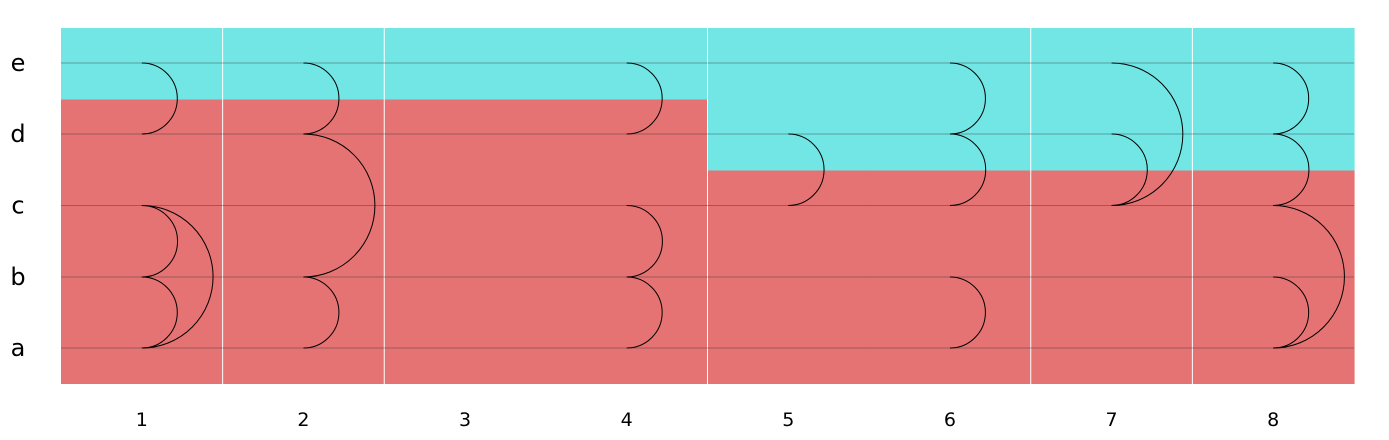  I want to click on column-label-4: 4, so click(627, 420).